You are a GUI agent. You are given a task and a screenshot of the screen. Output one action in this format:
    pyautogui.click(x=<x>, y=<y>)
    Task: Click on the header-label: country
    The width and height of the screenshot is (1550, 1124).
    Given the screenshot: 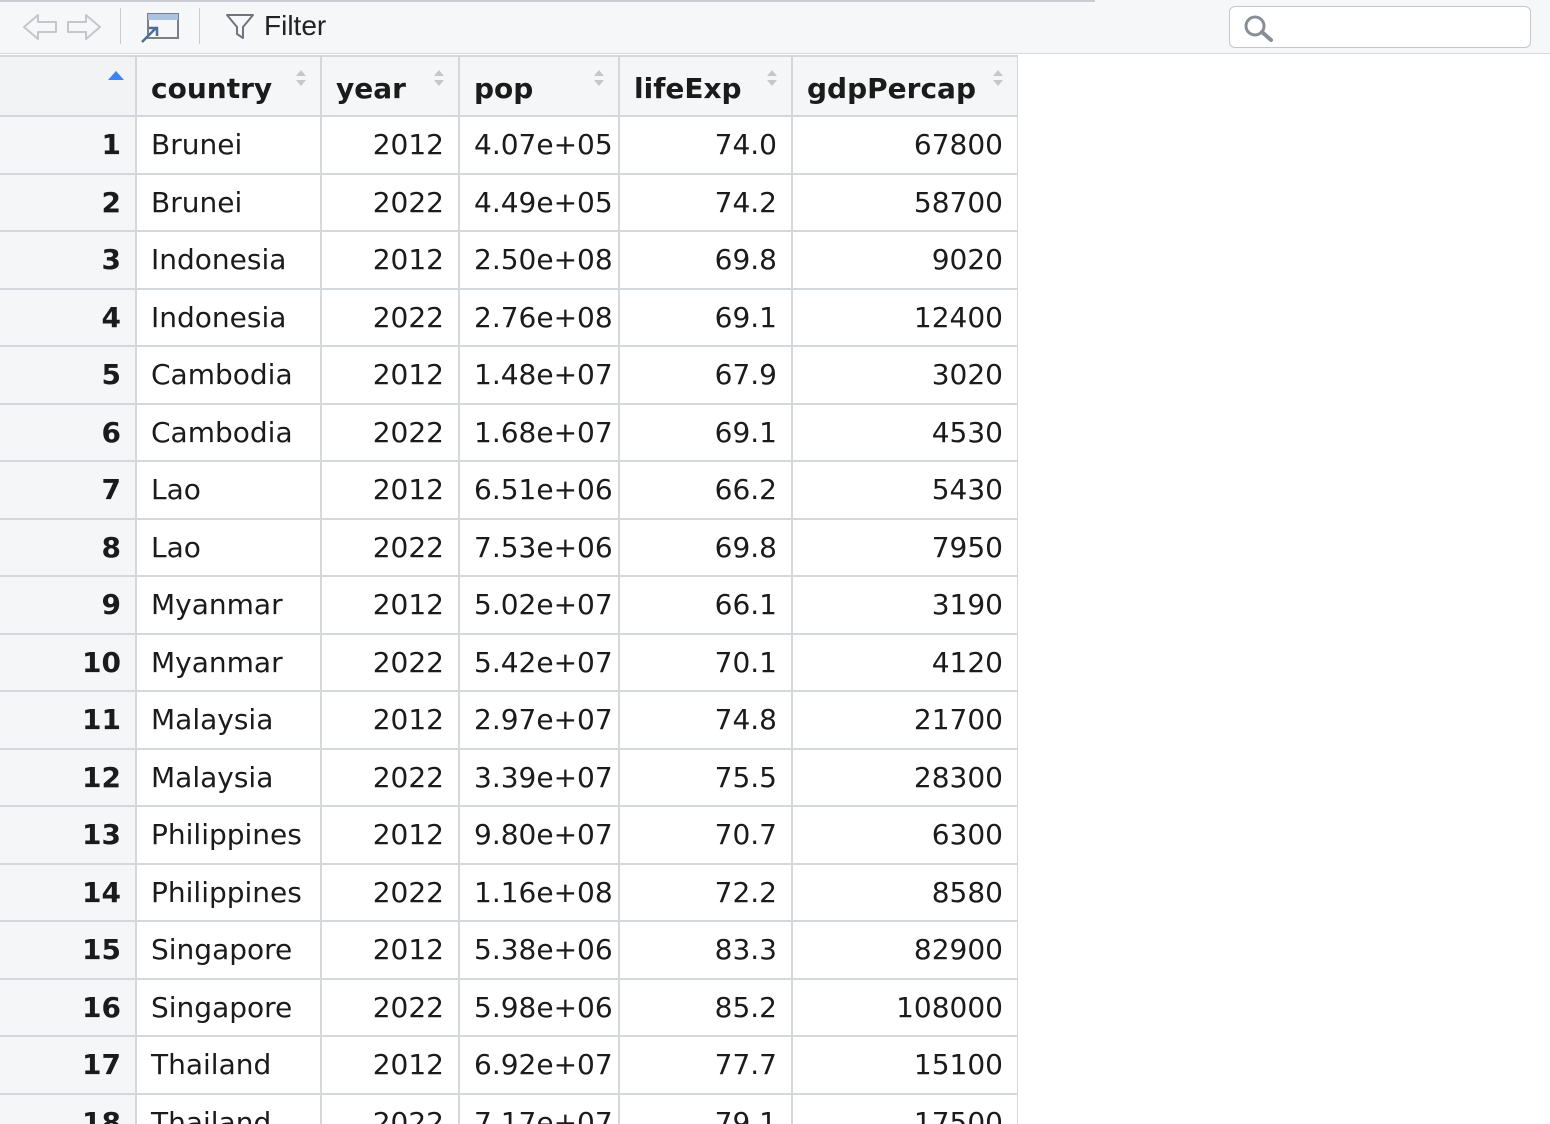 What is the action you would take?
    pyautogui.click(x=212, y=88)
    